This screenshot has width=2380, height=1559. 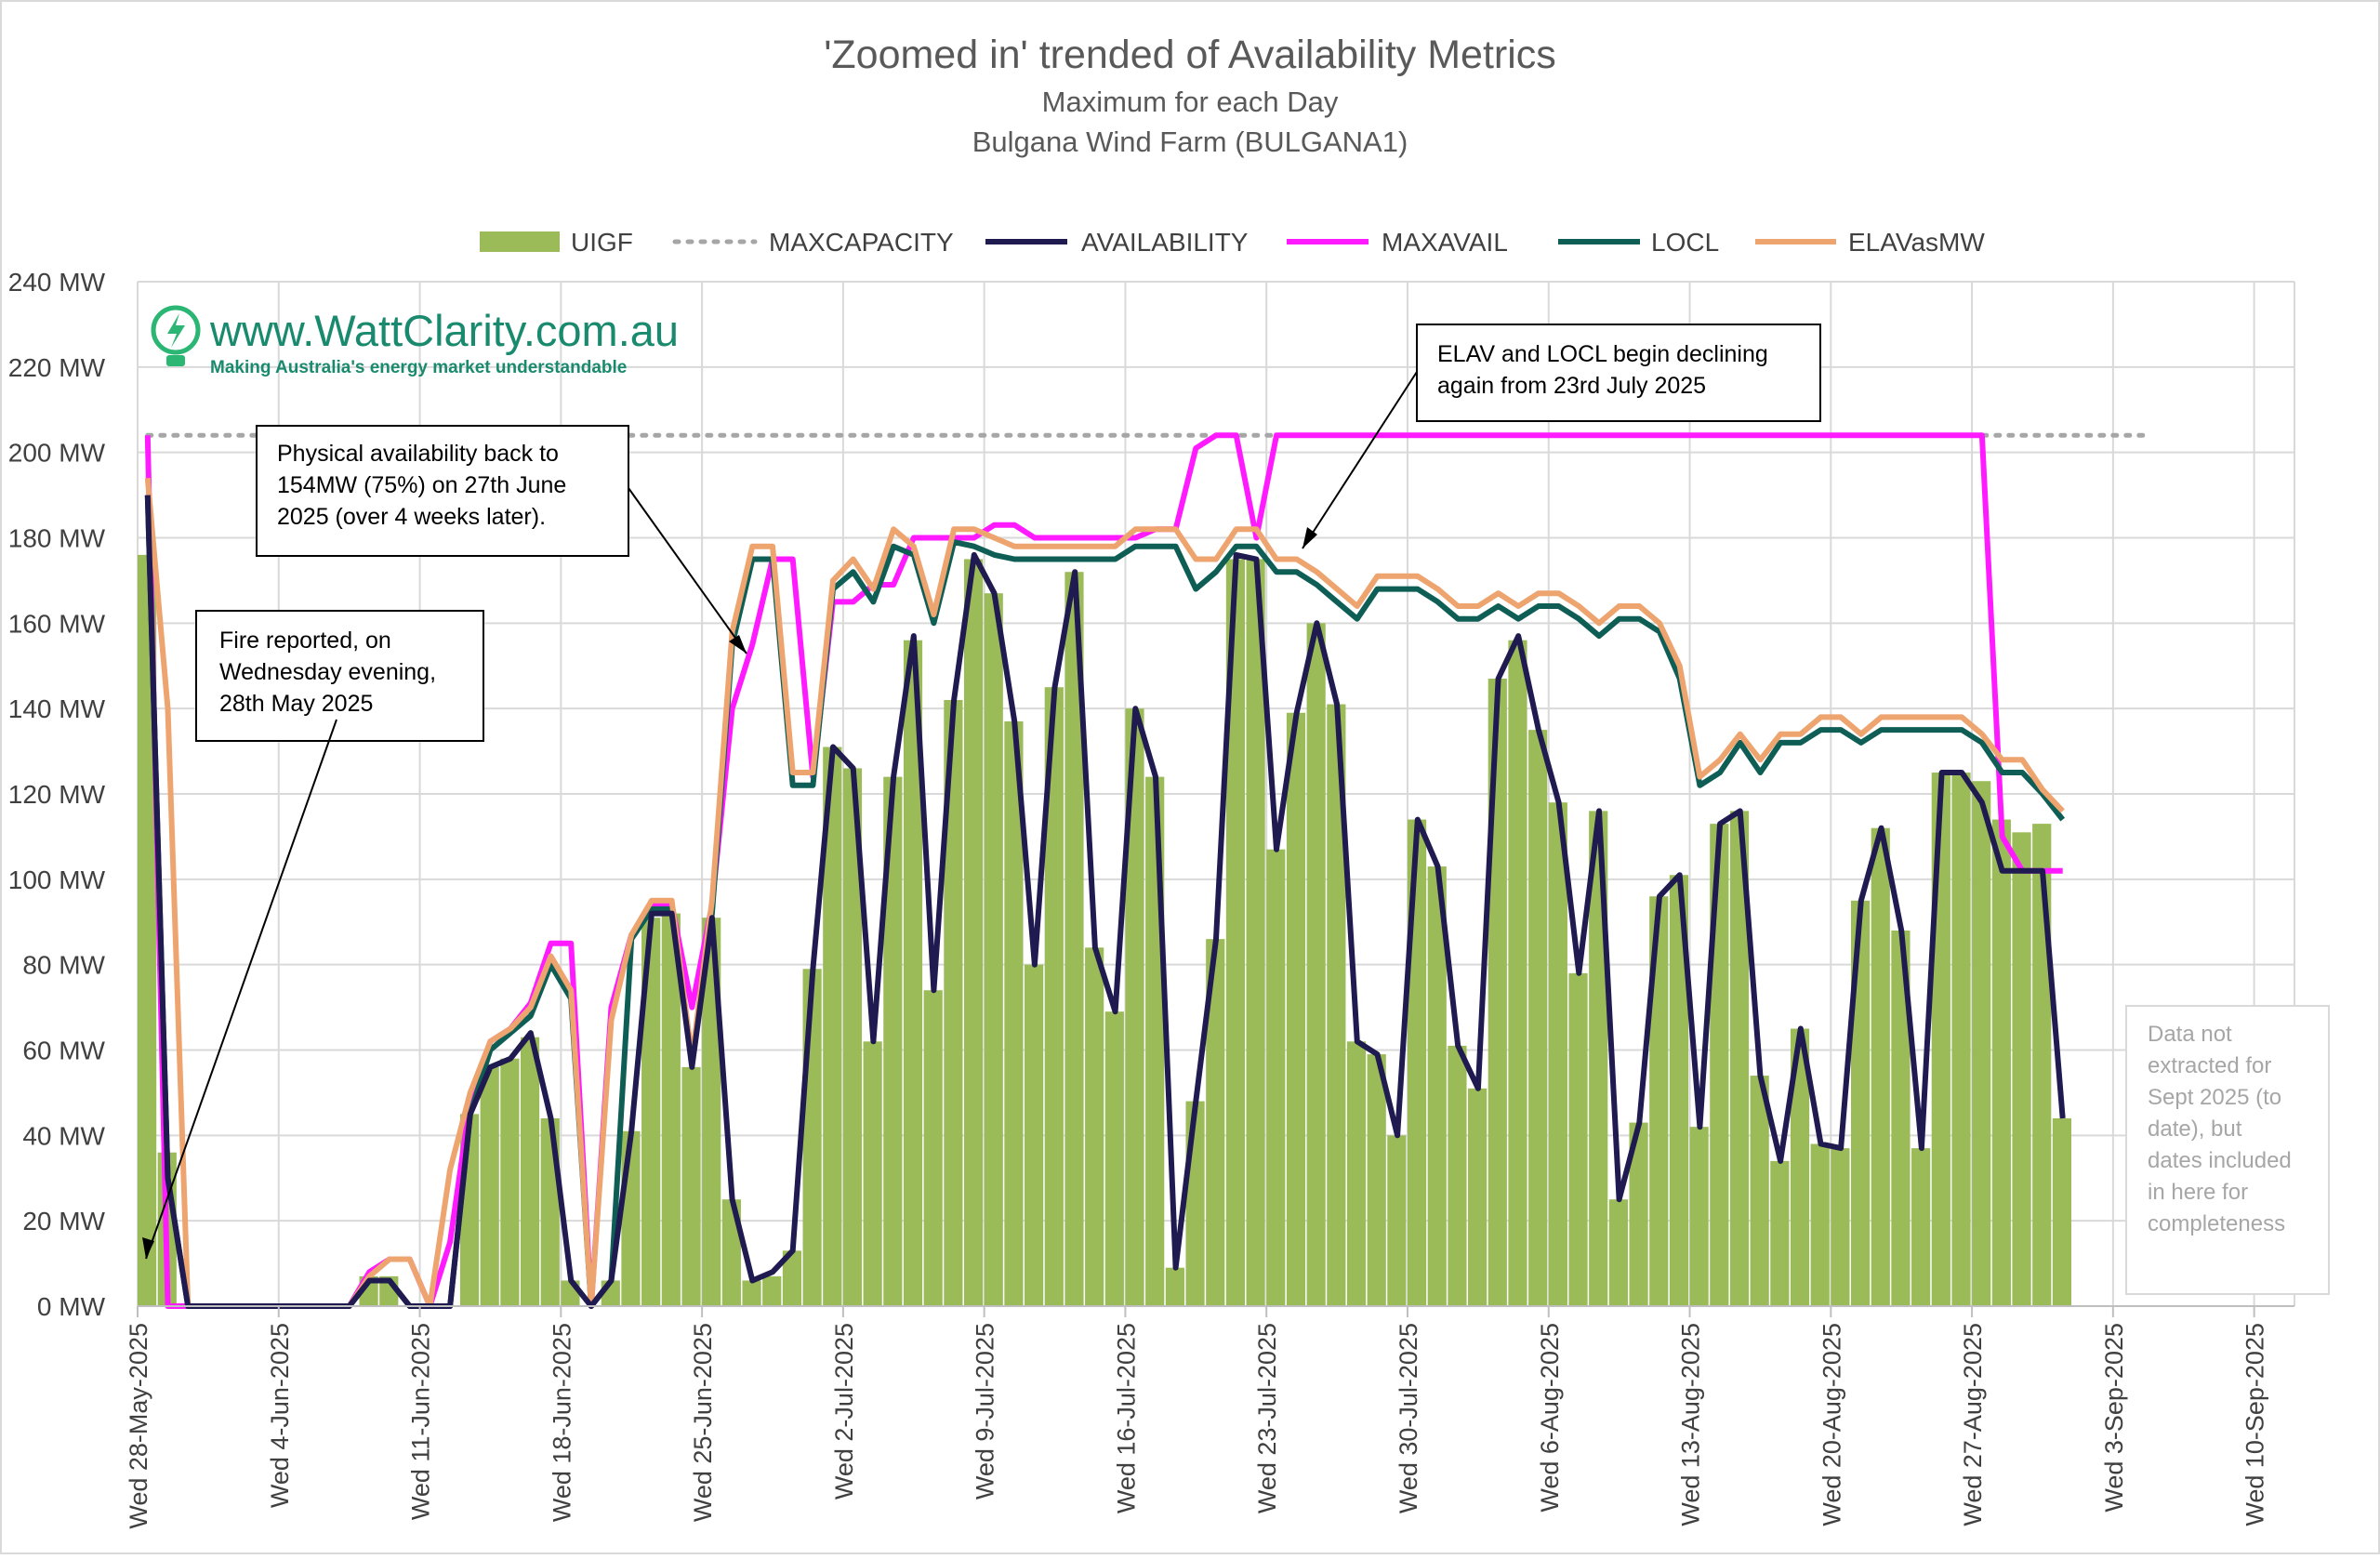 I want to click on y-tick-label: 160 MW, so click(x=57, y=623).